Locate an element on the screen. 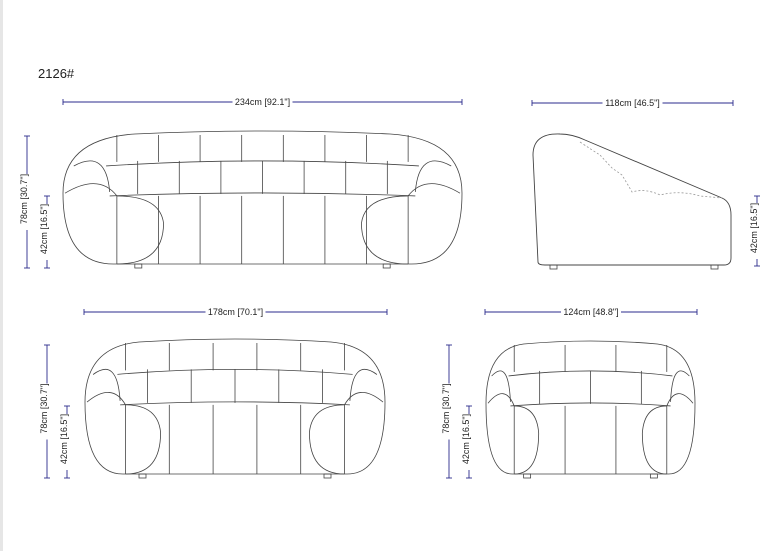  width-dimension-label: 178cm [70.1"] is located at coordinates (235, 312).